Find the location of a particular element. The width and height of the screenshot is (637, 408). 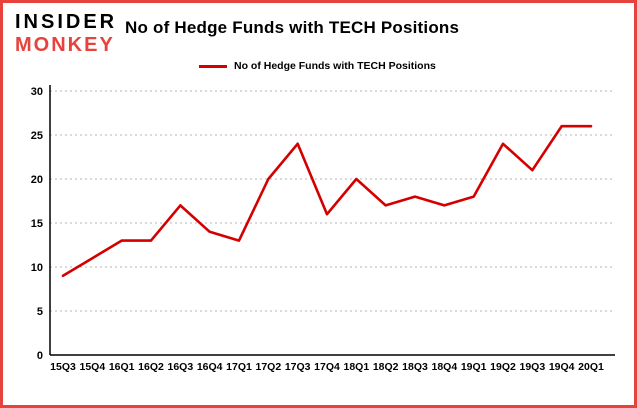

chart-legend: No of Hedge Funds with TECH Positions is located at coordinates (317, 66).